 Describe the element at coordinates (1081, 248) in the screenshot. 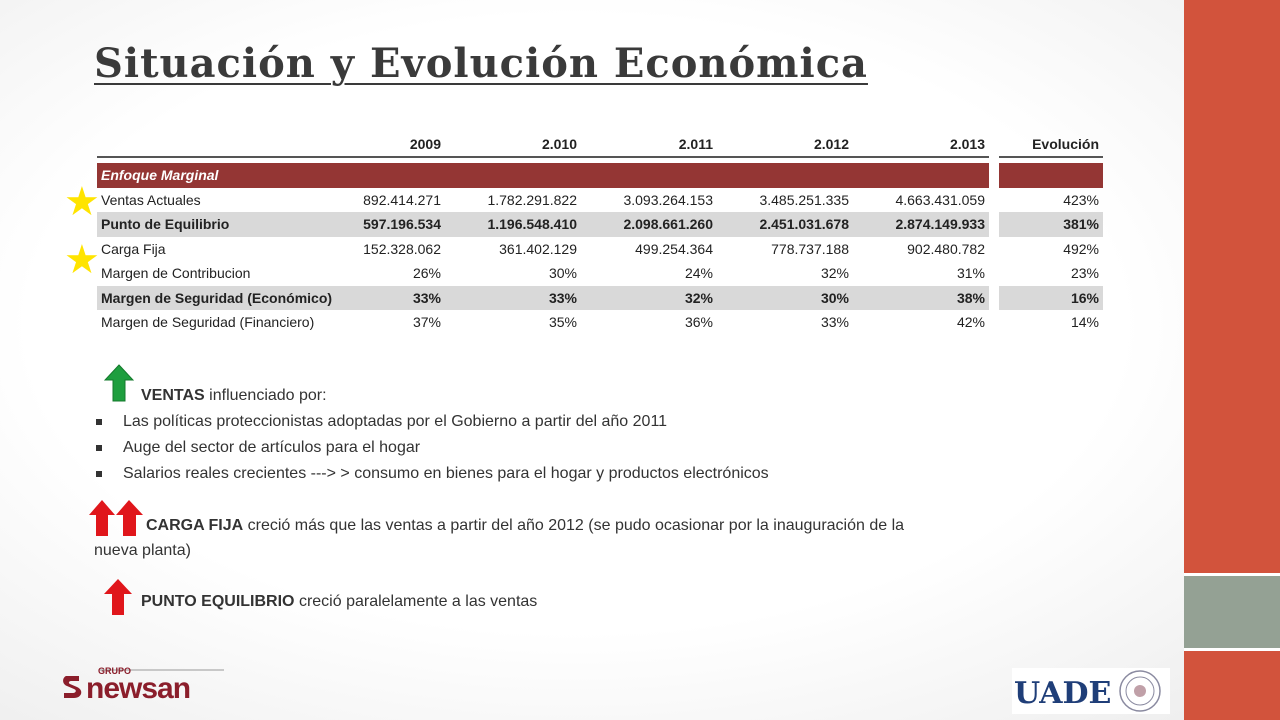

I see `evolution-cell: 492%` at that location.